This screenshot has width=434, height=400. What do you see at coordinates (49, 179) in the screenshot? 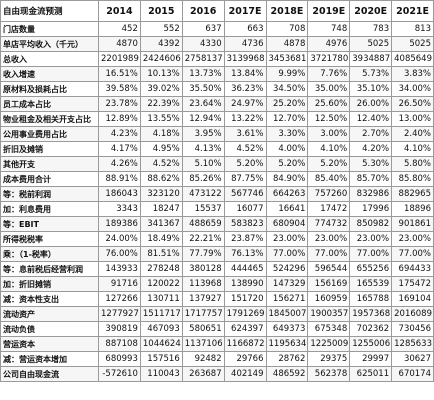
I see `row-label: 成本费用合计` at bounding box center [49, 179].